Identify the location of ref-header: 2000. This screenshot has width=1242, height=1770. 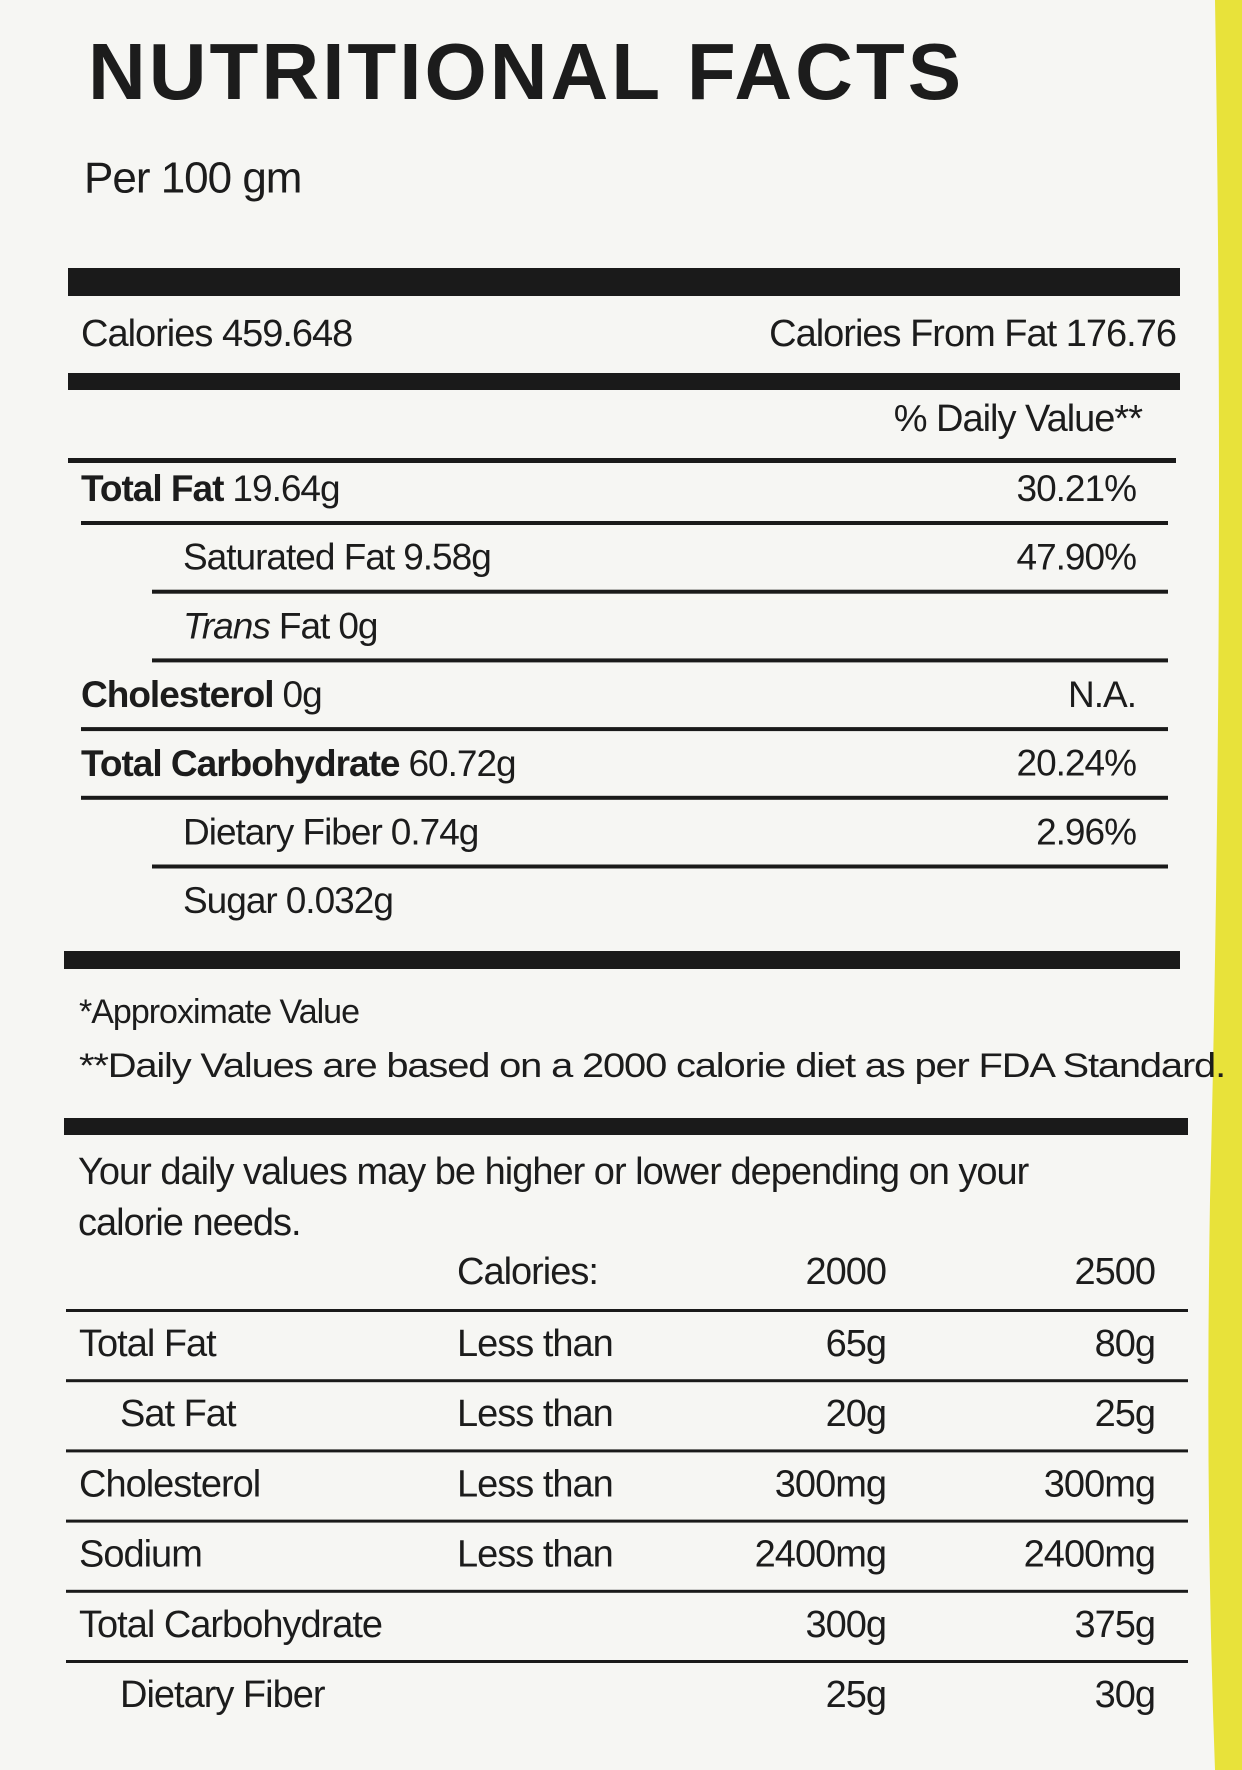
(845, 1272).